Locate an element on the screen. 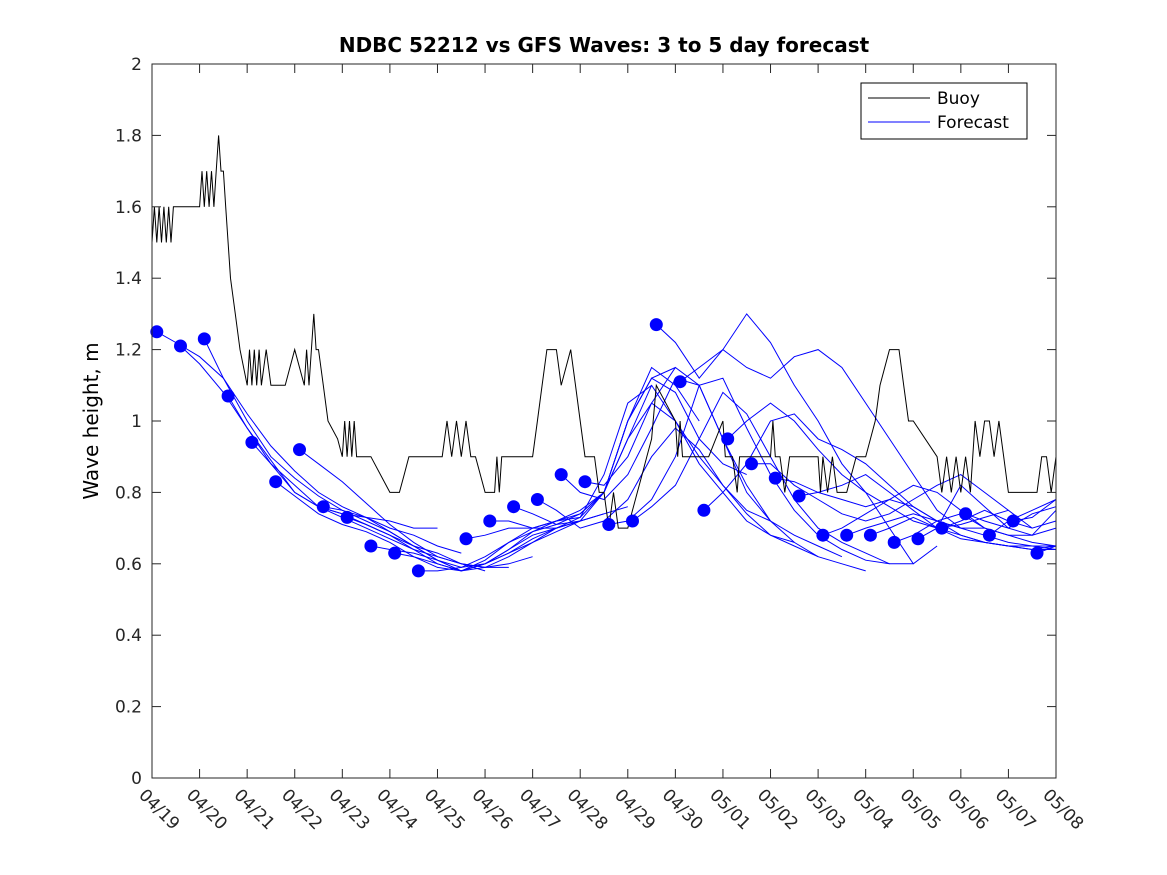 Image resolution: width=1167 pixels, height=875 pixels. y-tick-label-0: 0 is located at coordinates (136, 779).